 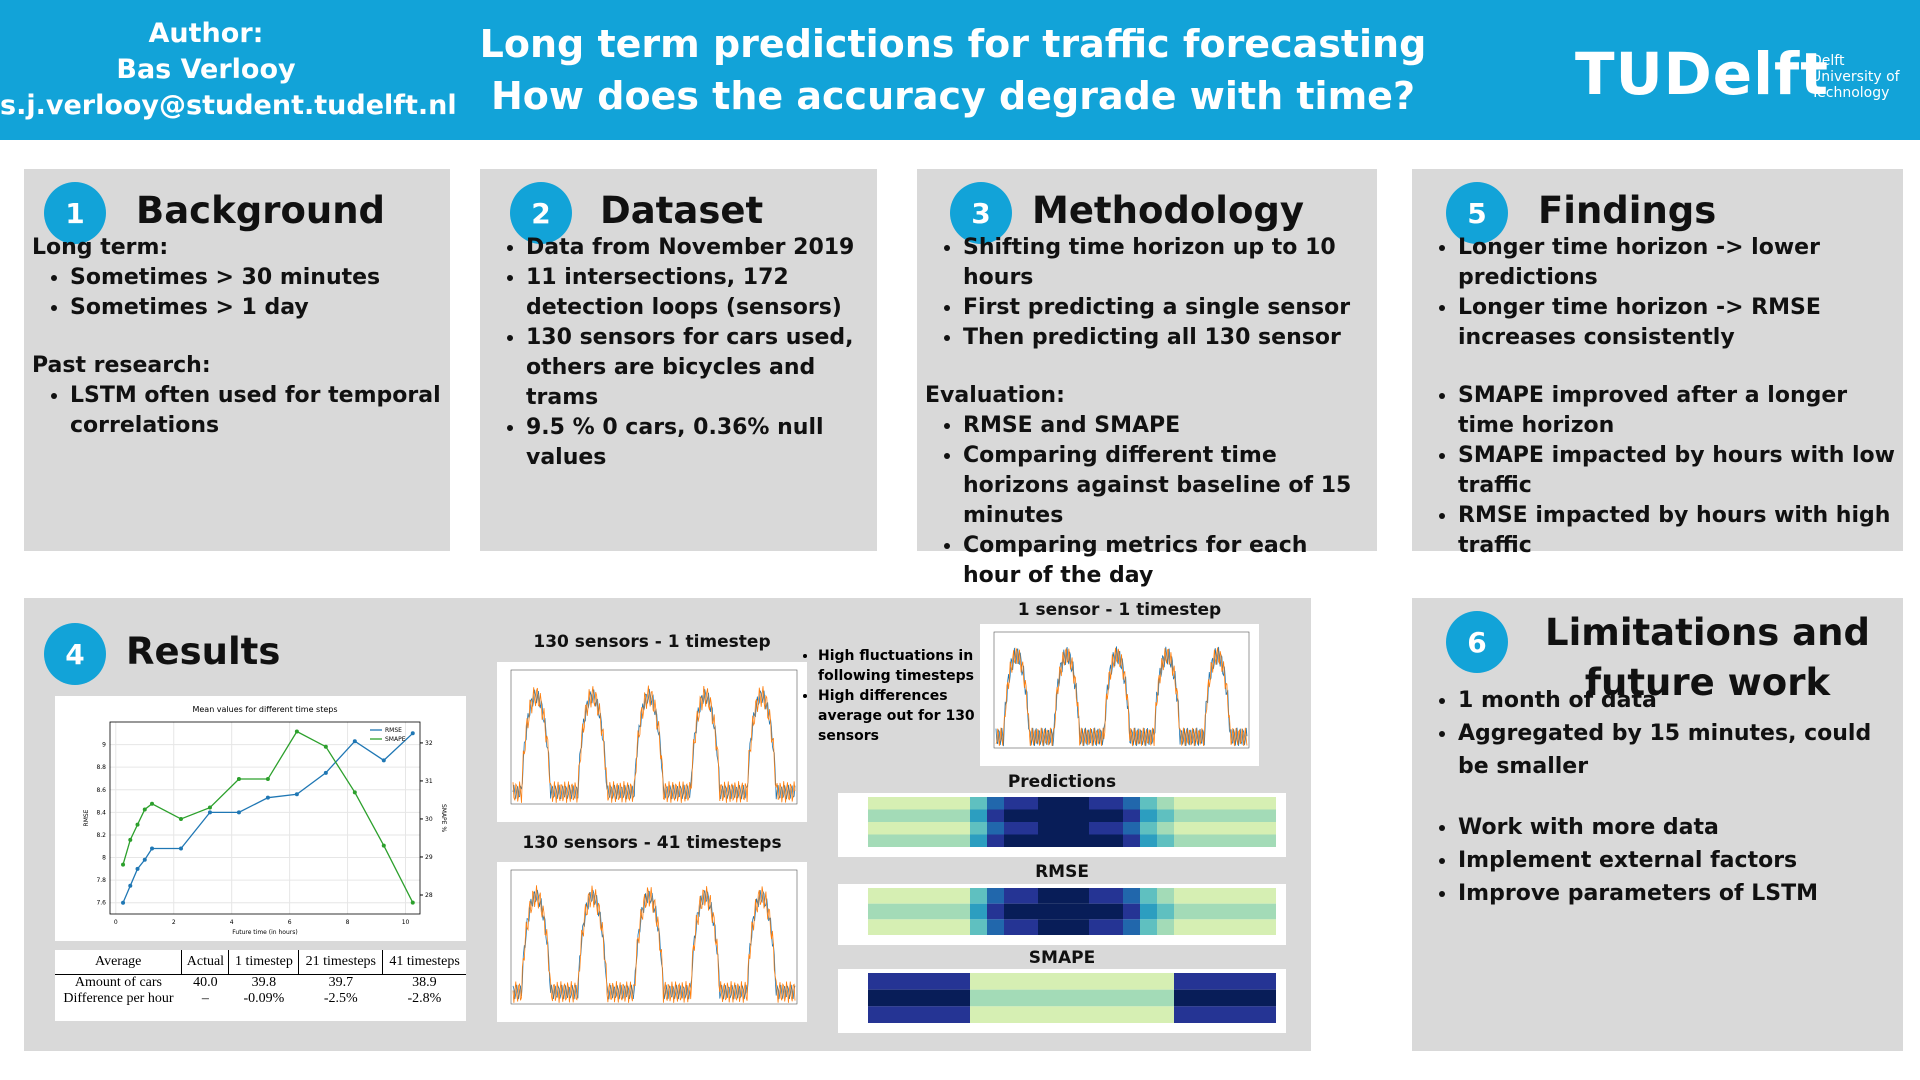 What do you see at coordinates (104, 745) in the screenshot?
I see `y-tick-label: 9` at bounding box center [104, 745].